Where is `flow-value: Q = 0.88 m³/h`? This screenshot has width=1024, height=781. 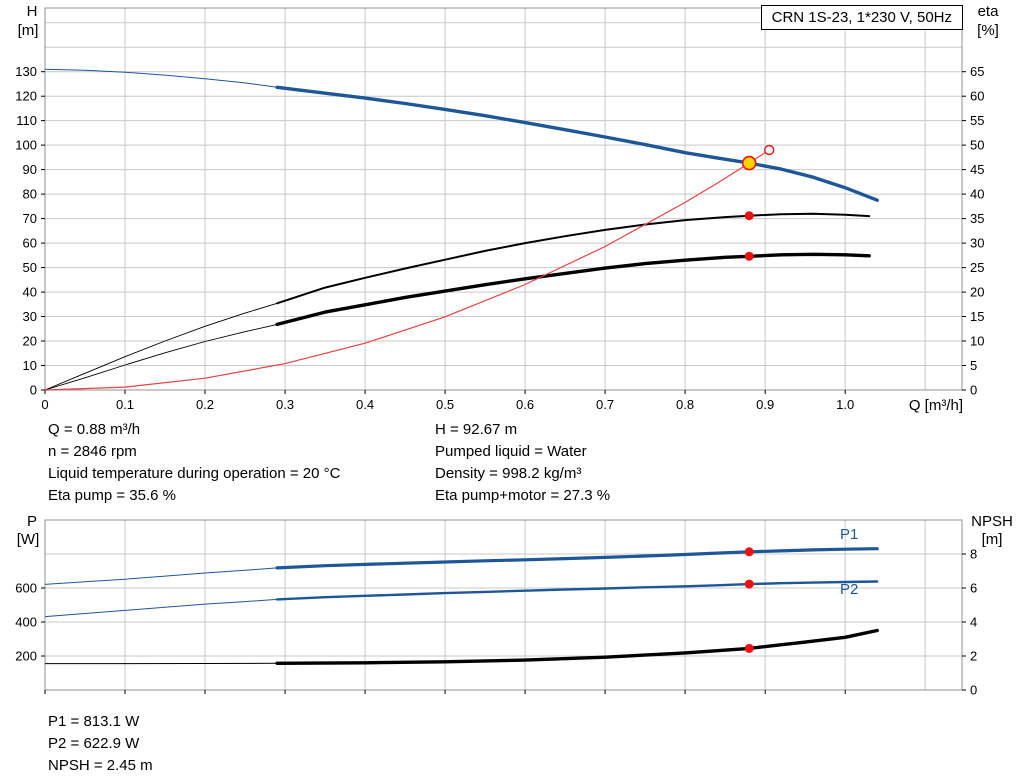 flow-value: Q = 0.88 m³/h is located at coordinates (94, 429).